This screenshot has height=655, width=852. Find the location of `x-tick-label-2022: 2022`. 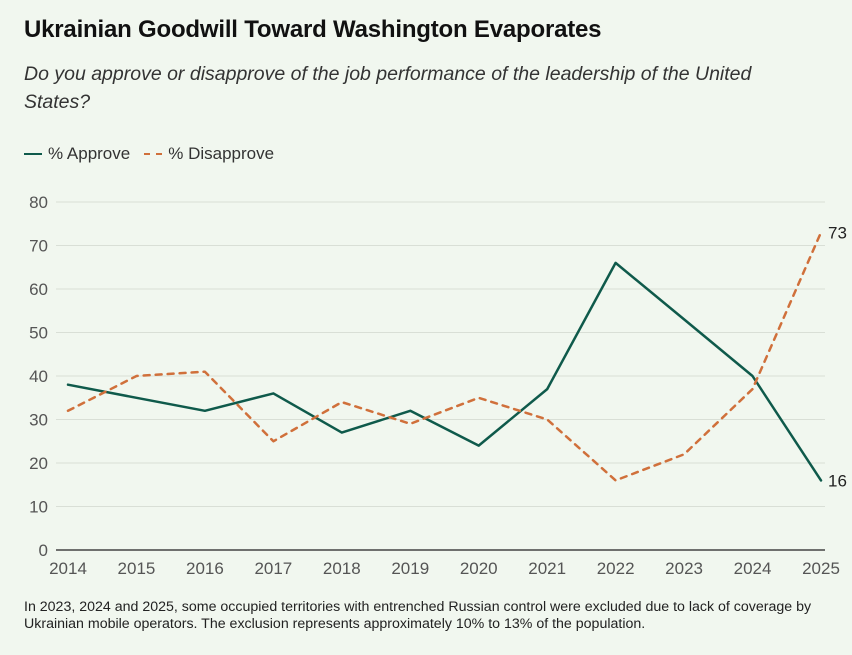

x-tick-label-2022: 2022 is located at coordinates (616, 568).